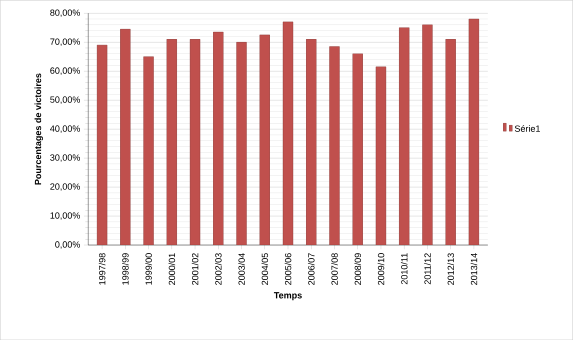  Describe the element at coordinates (65, 216) in the screenshot. I see `y-tick-label: 10,00%` at that location.